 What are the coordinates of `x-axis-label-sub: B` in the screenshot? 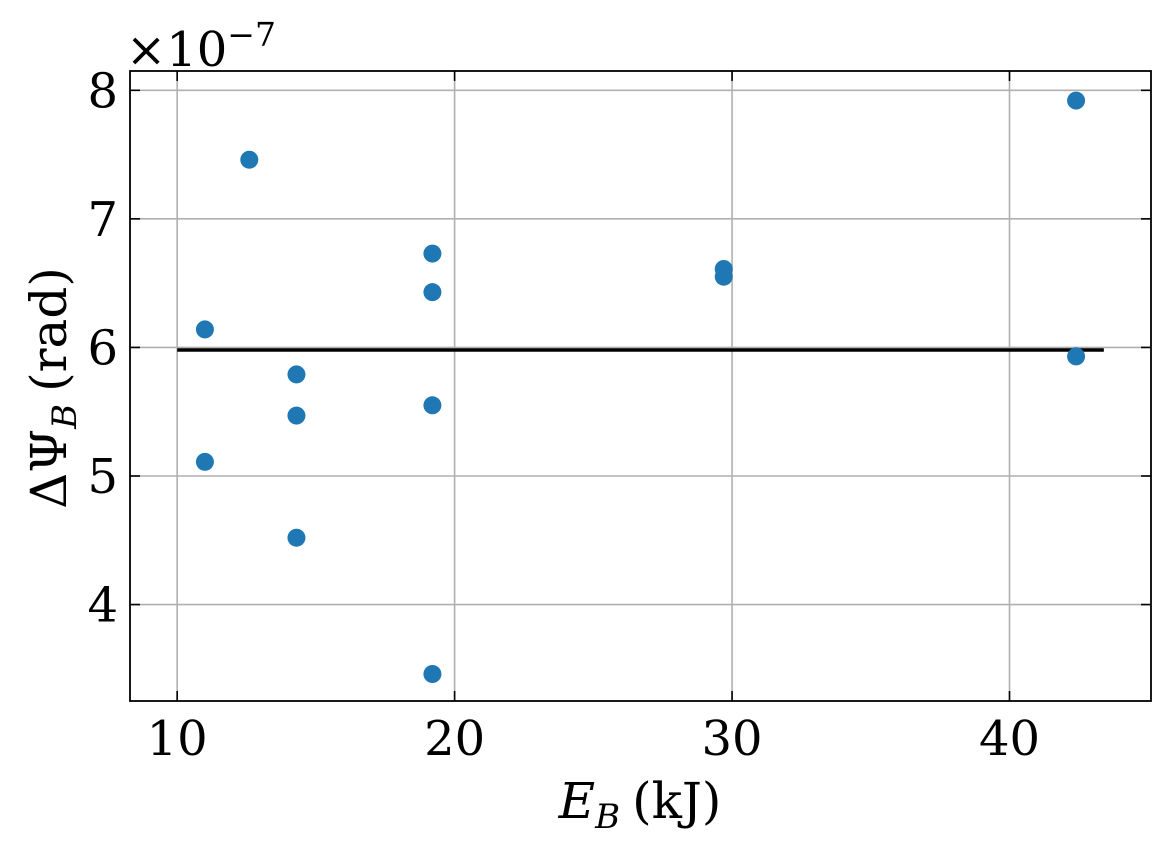 It's located at (607, 817).